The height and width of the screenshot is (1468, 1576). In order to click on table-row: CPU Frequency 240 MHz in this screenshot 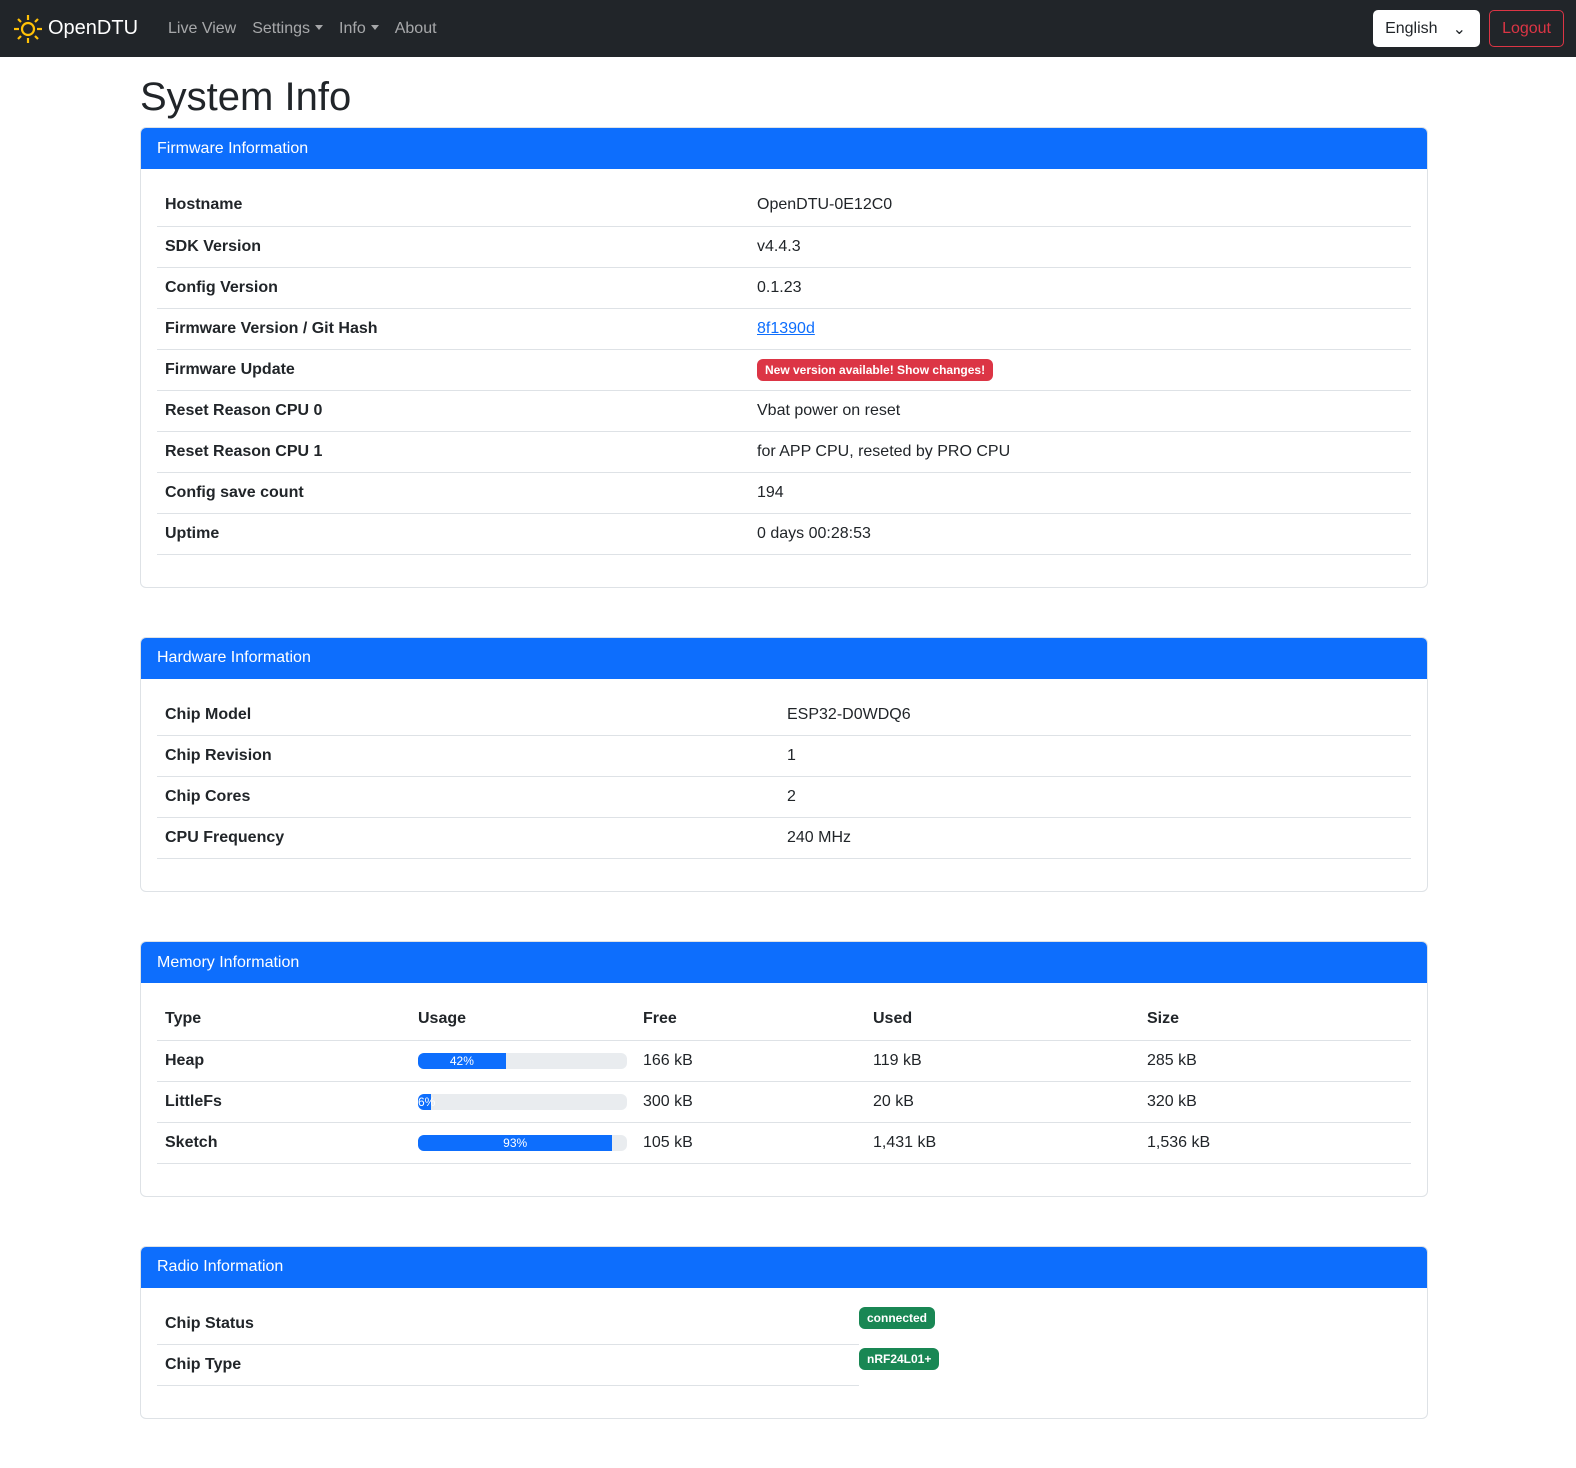, I will do `click(784, 838)`.